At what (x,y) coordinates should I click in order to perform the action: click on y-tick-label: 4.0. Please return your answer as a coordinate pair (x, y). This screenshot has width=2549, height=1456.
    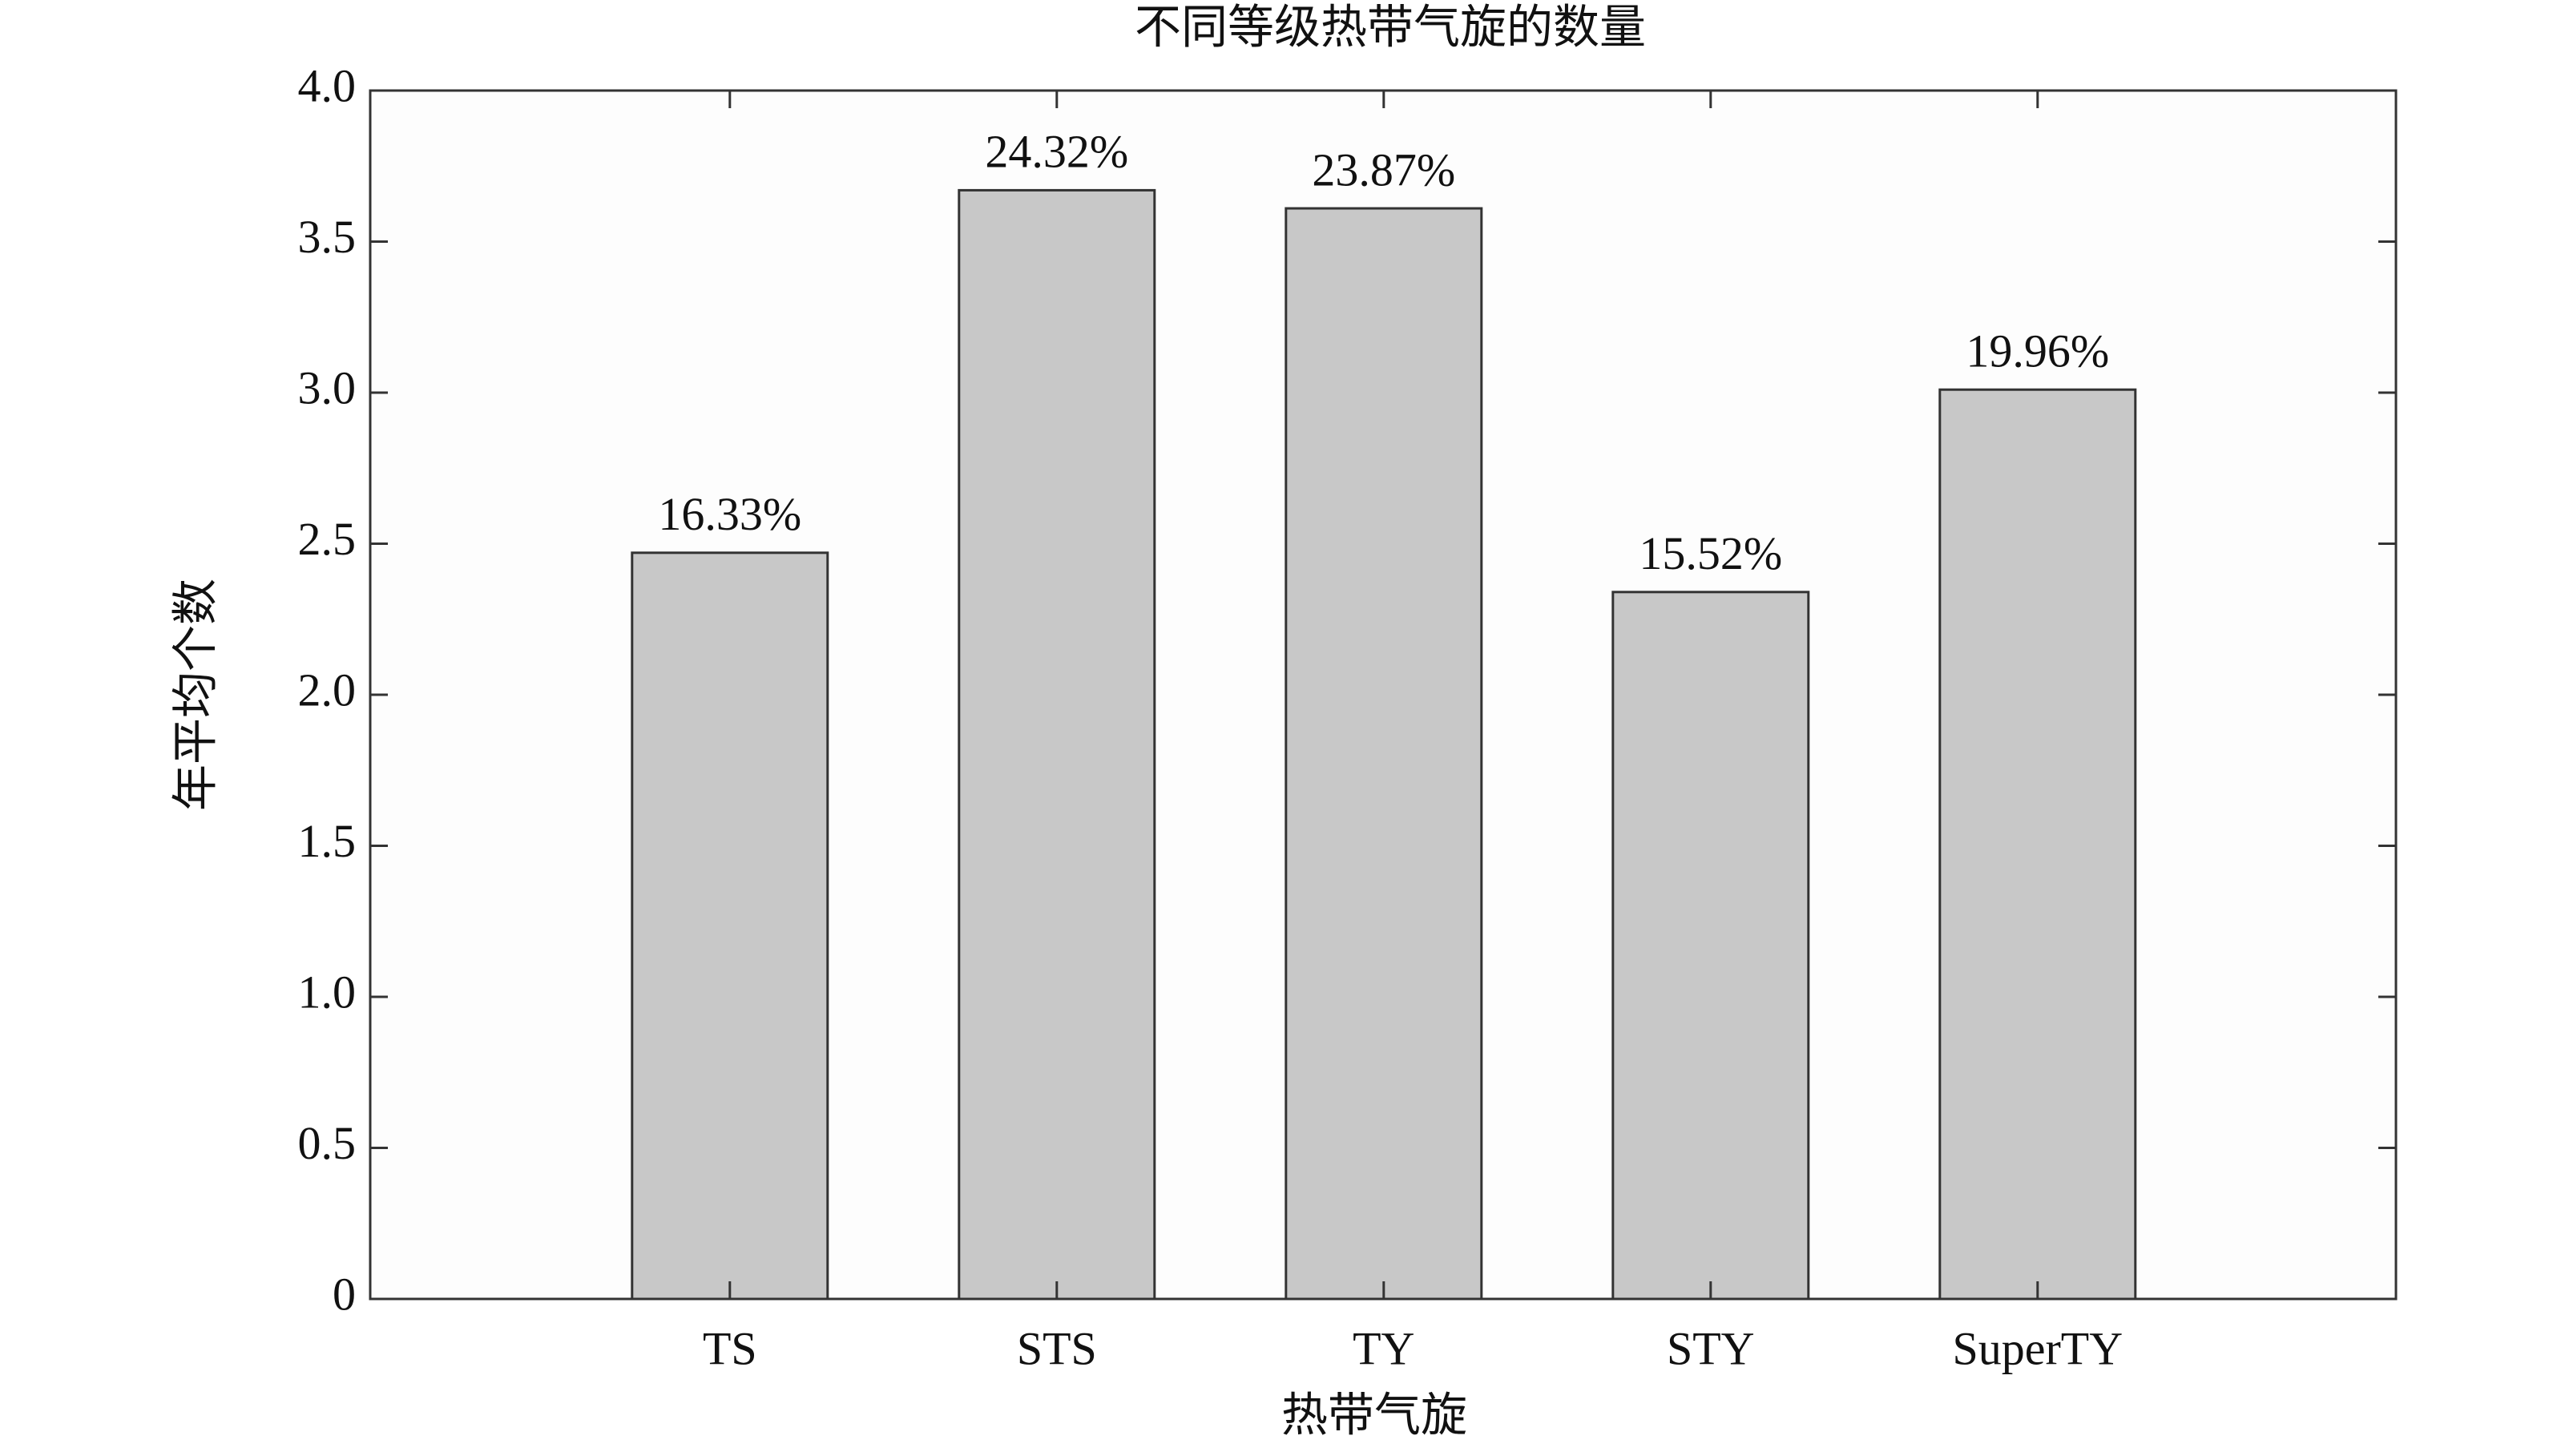
    Looking at the image, I should click on (327, 85).